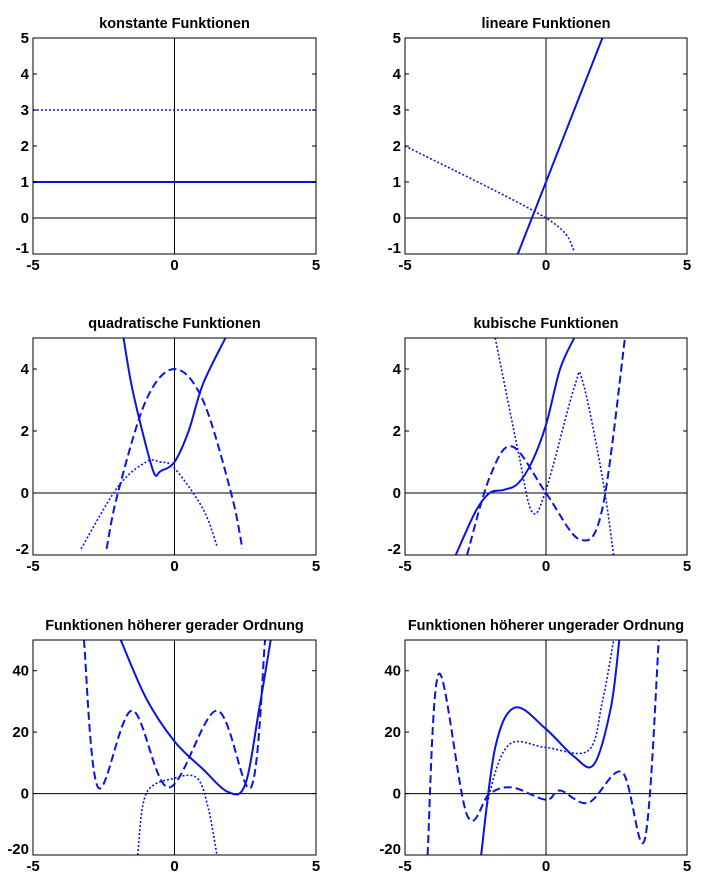  What do you see at coordinates (174, 324) in the screenshot?
I see `subplot-title: quadratische Funktionen` at bounding box center [174, 324].